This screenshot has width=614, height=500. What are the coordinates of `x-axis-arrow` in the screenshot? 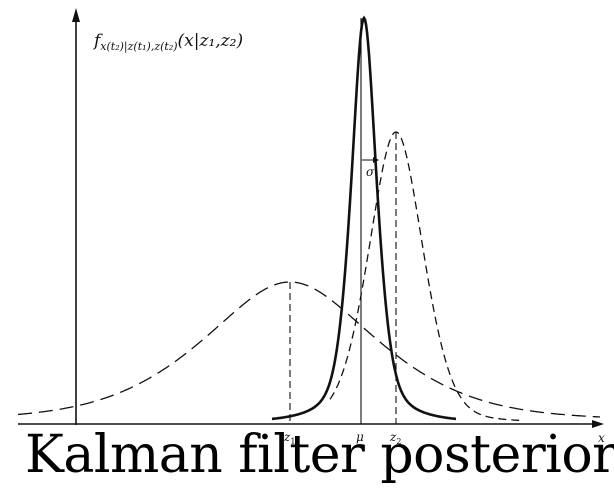 It's located at (598, 424).